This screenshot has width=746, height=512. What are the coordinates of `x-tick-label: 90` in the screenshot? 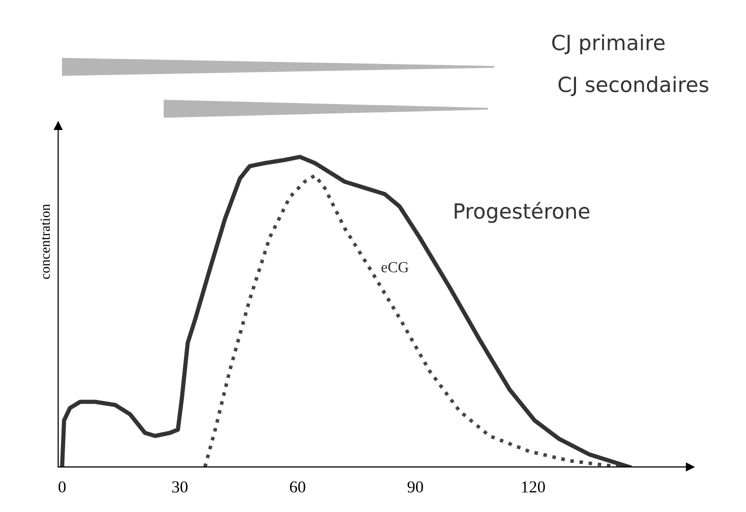 It's located at (416, 487).